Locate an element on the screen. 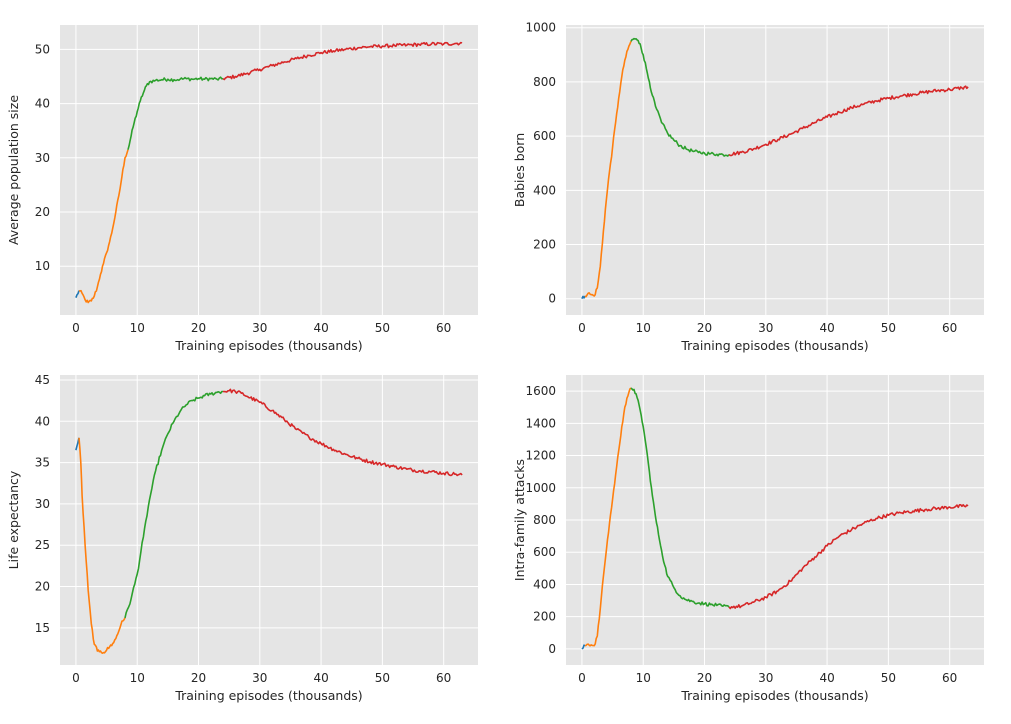  y-tick-label: 10 is located at coordinates (42, 266).